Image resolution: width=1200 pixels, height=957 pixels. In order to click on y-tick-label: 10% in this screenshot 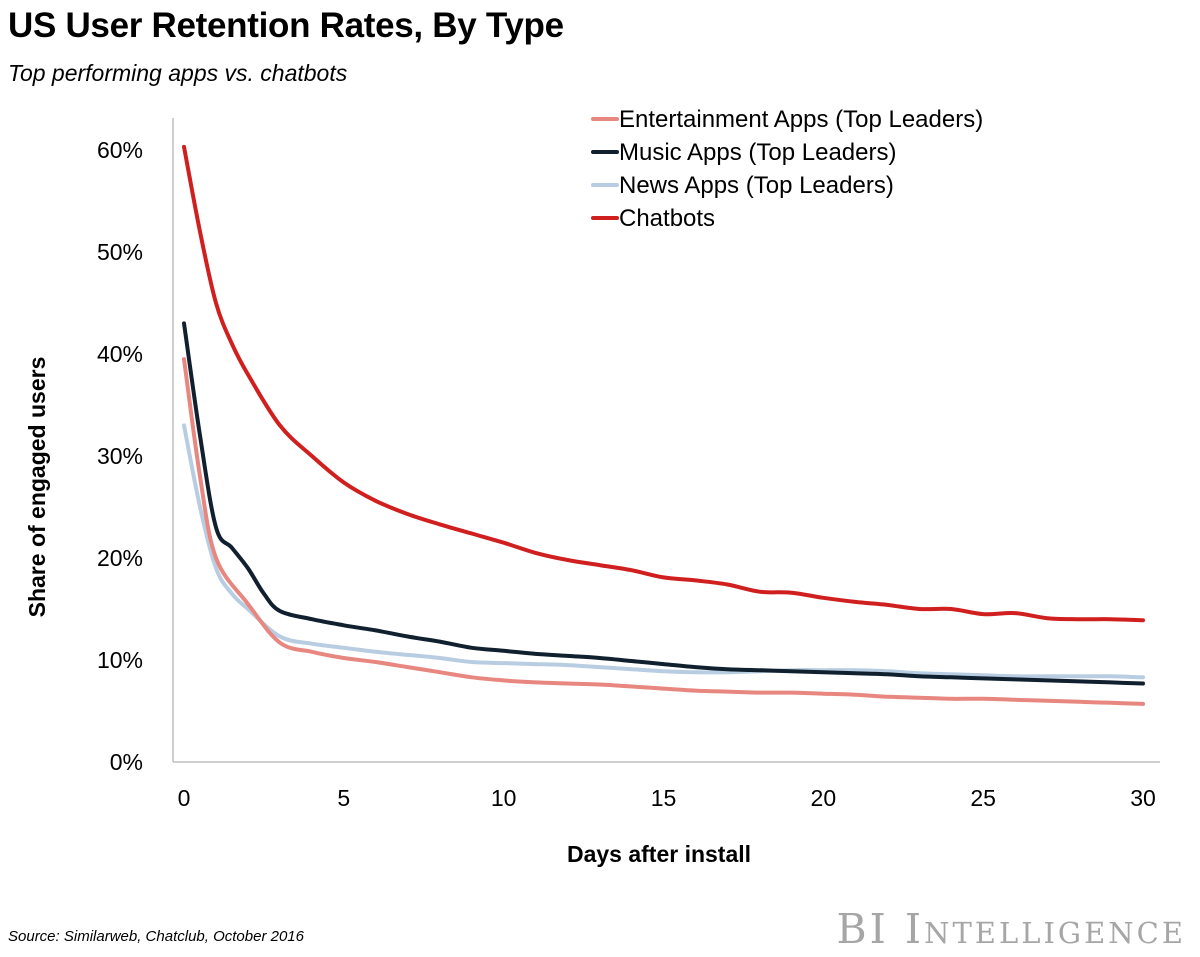, I will do `click(120, 660)`.